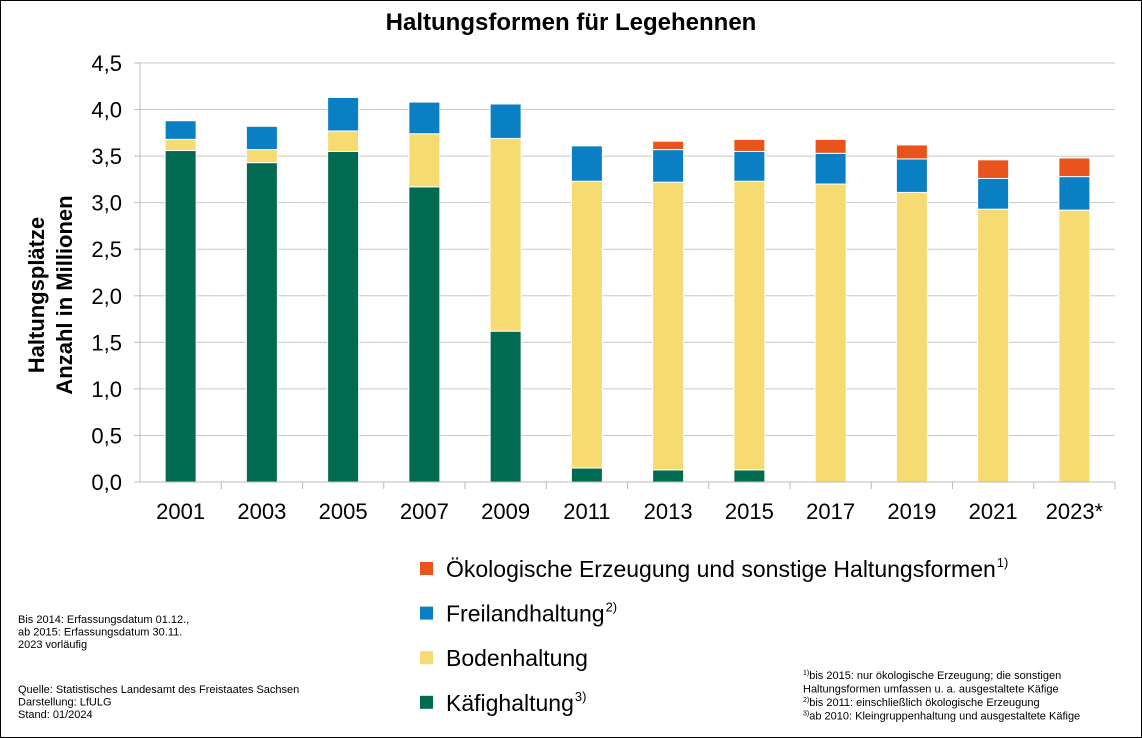  What do you see at coordinates (586, 511) in the screenshot?
I see `x-tick-label: 2011` at bounding box center [586, 511].